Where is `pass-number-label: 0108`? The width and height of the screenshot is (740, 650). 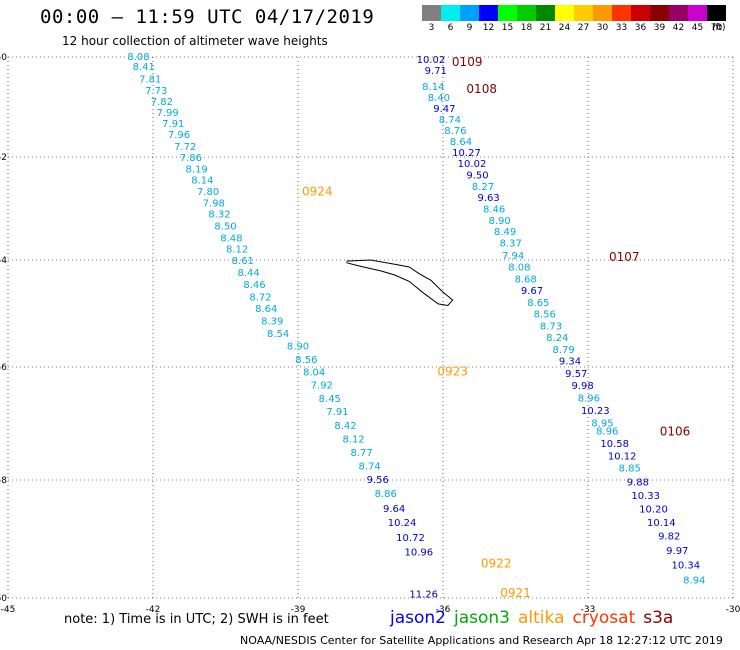
pass-number-label: 0108 is located at coordinates (481, 89).